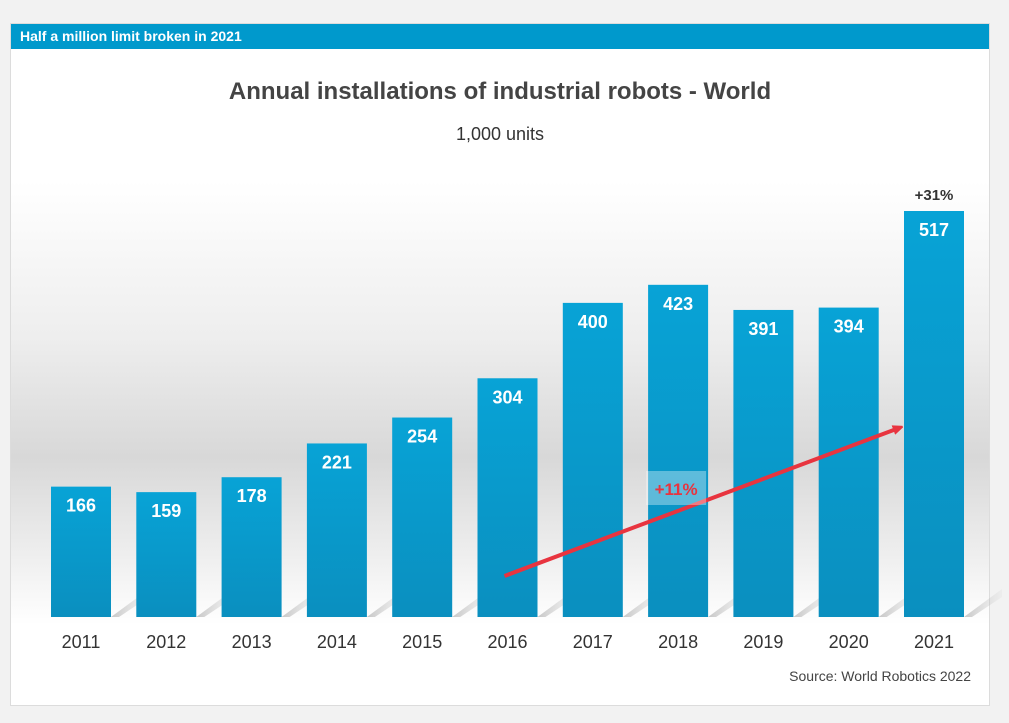 The width and height of the screenshot is (1009, 723). I want to click on growth-label-2021: +31%, so click(934, 195).